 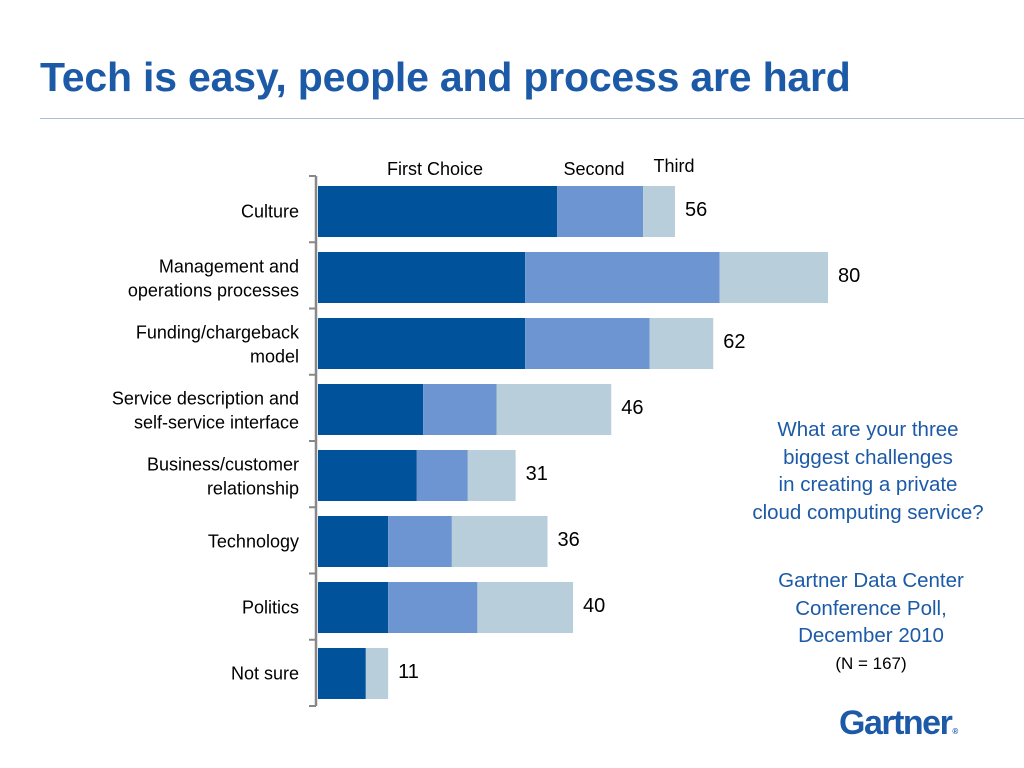 I want to click on gartner-logo: Gartner®, so click(x=898, y=723).